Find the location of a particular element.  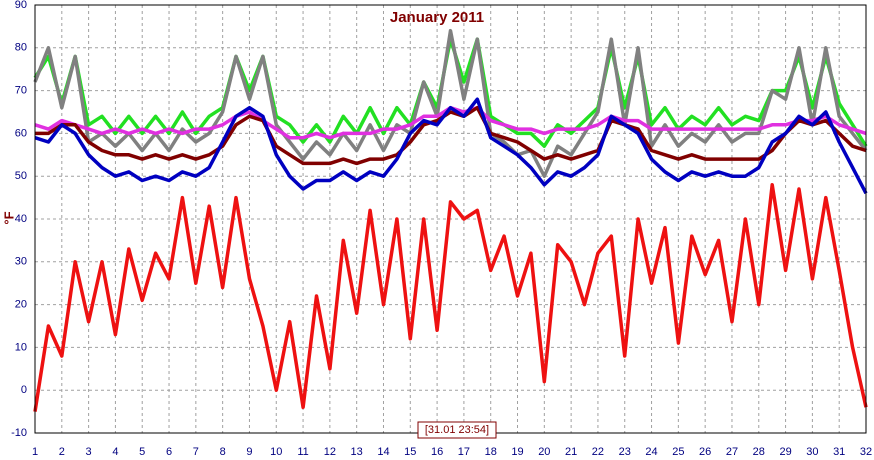

chart-title: January 2011 is located at coordinates (437, 17).